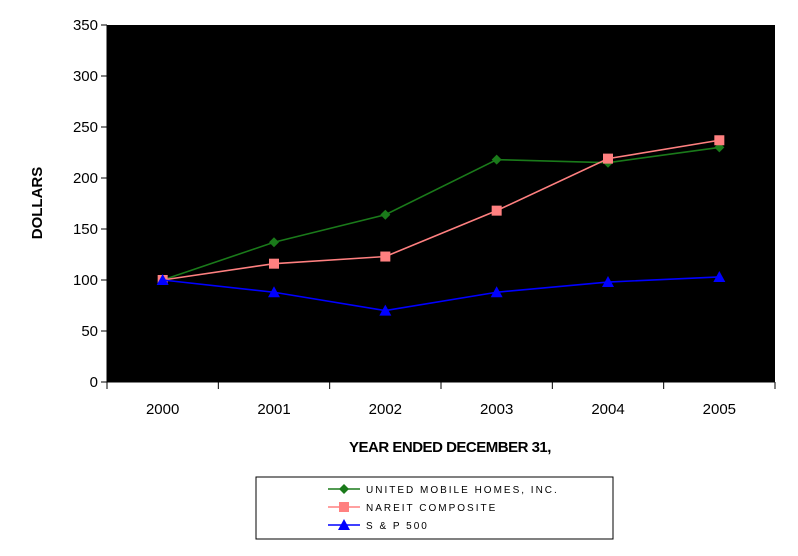 The height and width of the screenshot is (556, 798). I want to click on legend-label: UNITED MOBILE HOMES, INC., so click(462, 490).